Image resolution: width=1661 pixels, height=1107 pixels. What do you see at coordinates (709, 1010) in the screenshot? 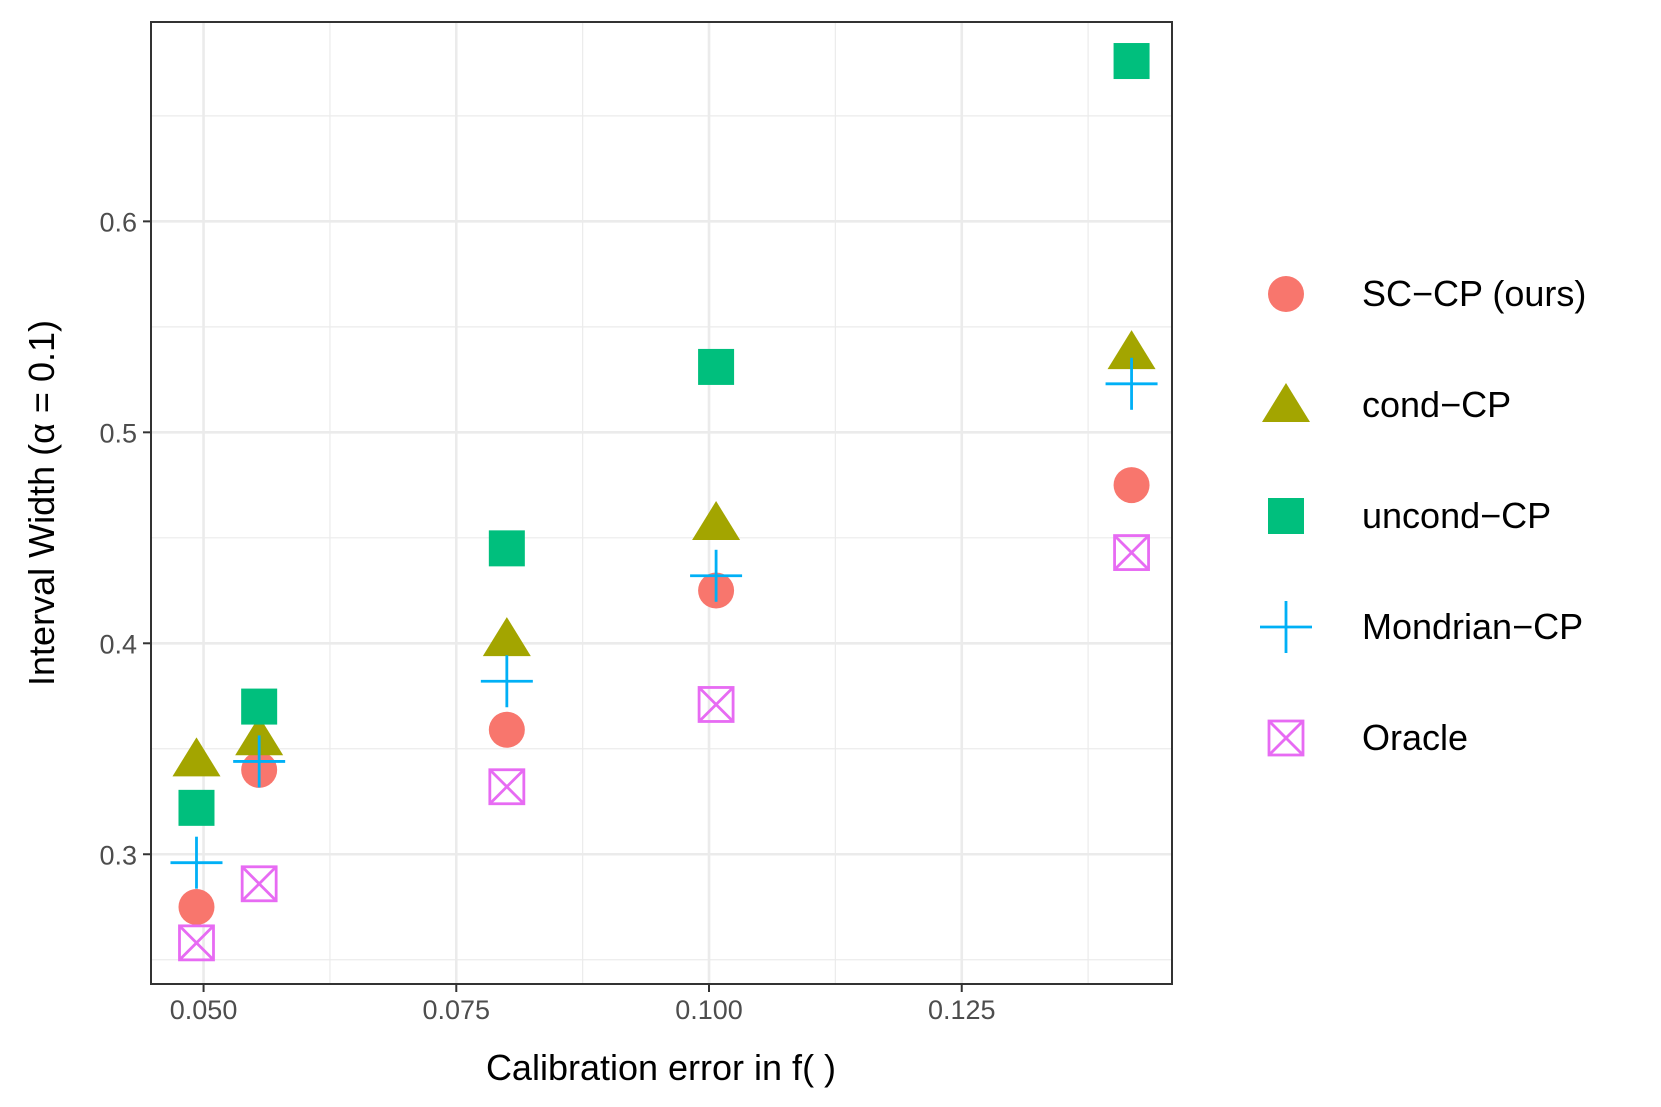
I see `x-tick-label: 0.100` at bounding box center [709, 1010].